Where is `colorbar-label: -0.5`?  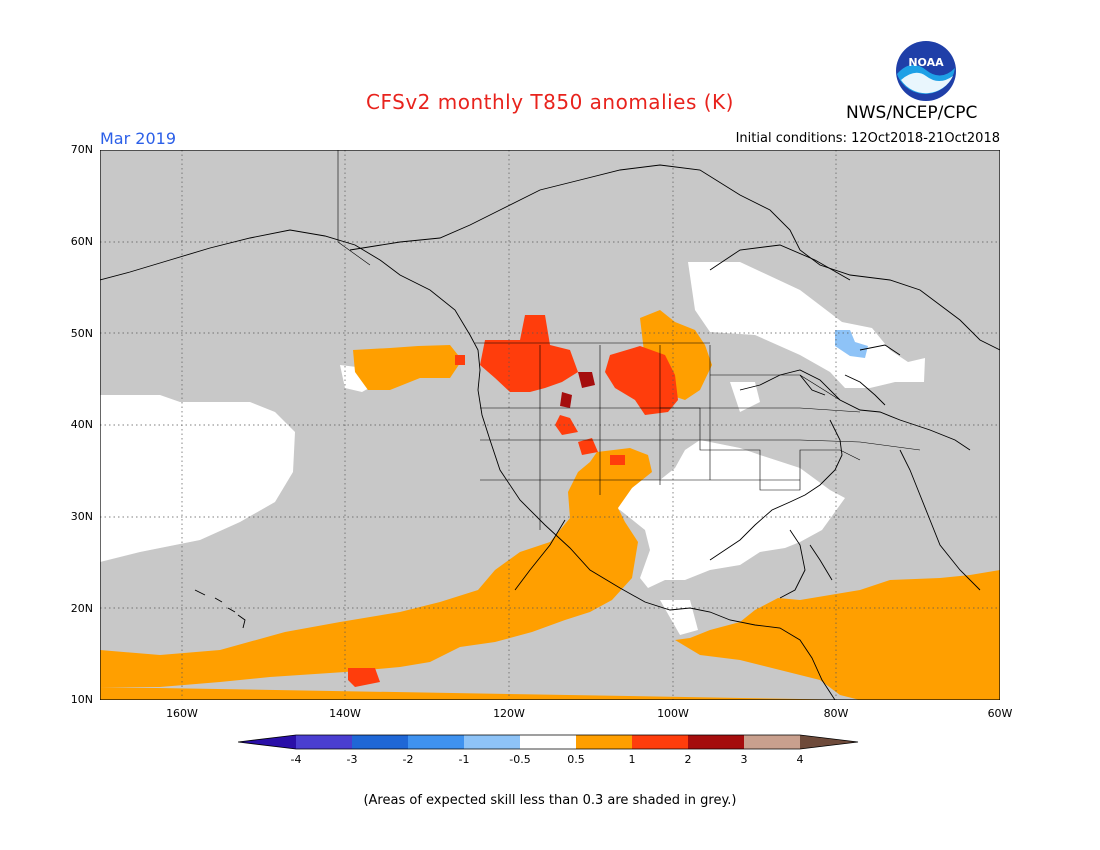
colorbar-label: -0.5 is located at coordinates (520, 759).